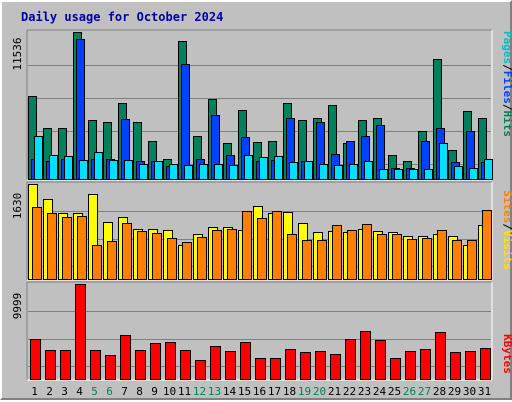  Describe the element at coordinates (169, 391) in the screenshot. I see `x-tick-label-day-10: 10` at that location.